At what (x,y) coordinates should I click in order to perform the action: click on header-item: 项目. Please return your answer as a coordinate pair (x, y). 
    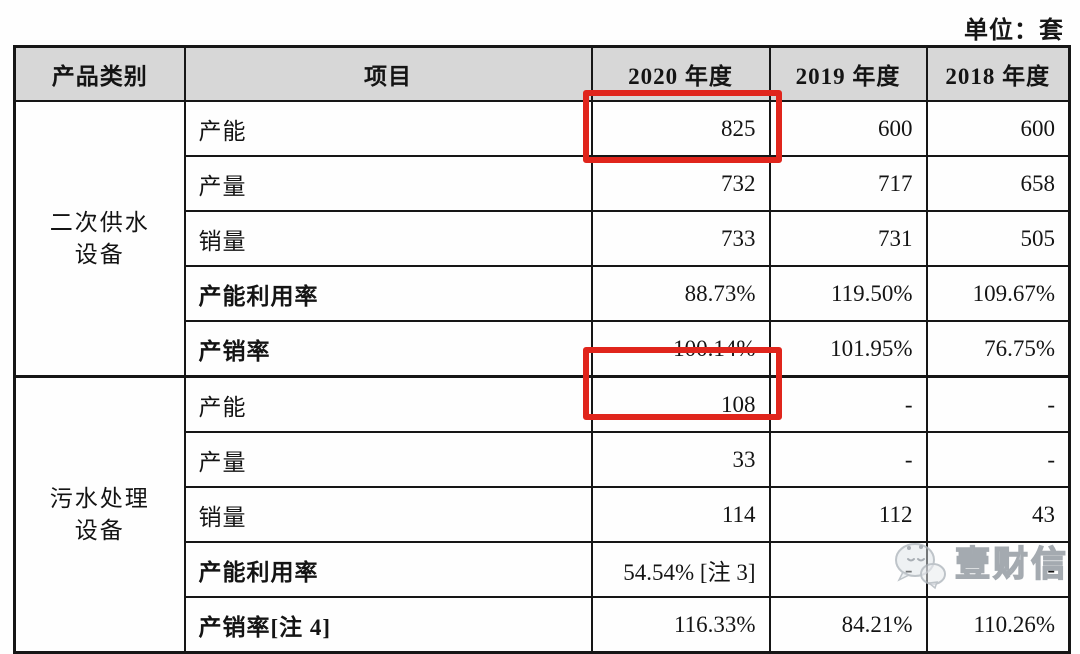
    Looking at the image, I should click on (388, 73).